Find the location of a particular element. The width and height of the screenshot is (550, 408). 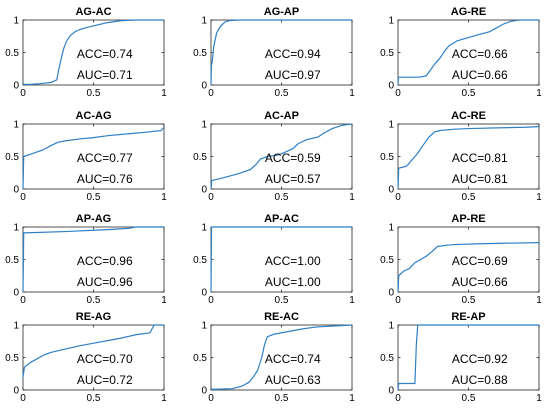

panel-title: AG-RE is located at coordinates (468, 12).